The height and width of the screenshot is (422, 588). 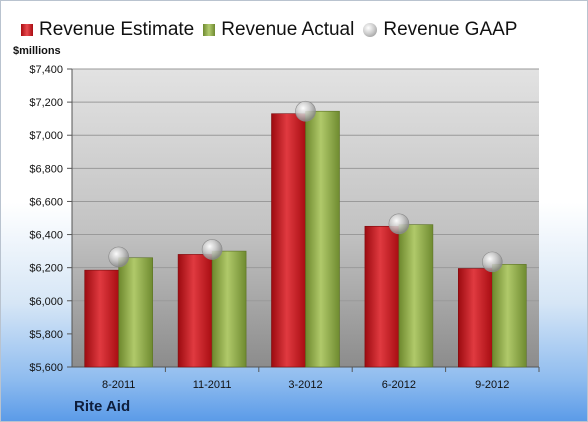 I want to click on y-axis-unit-label: $millions, so click(x=37, y=51).